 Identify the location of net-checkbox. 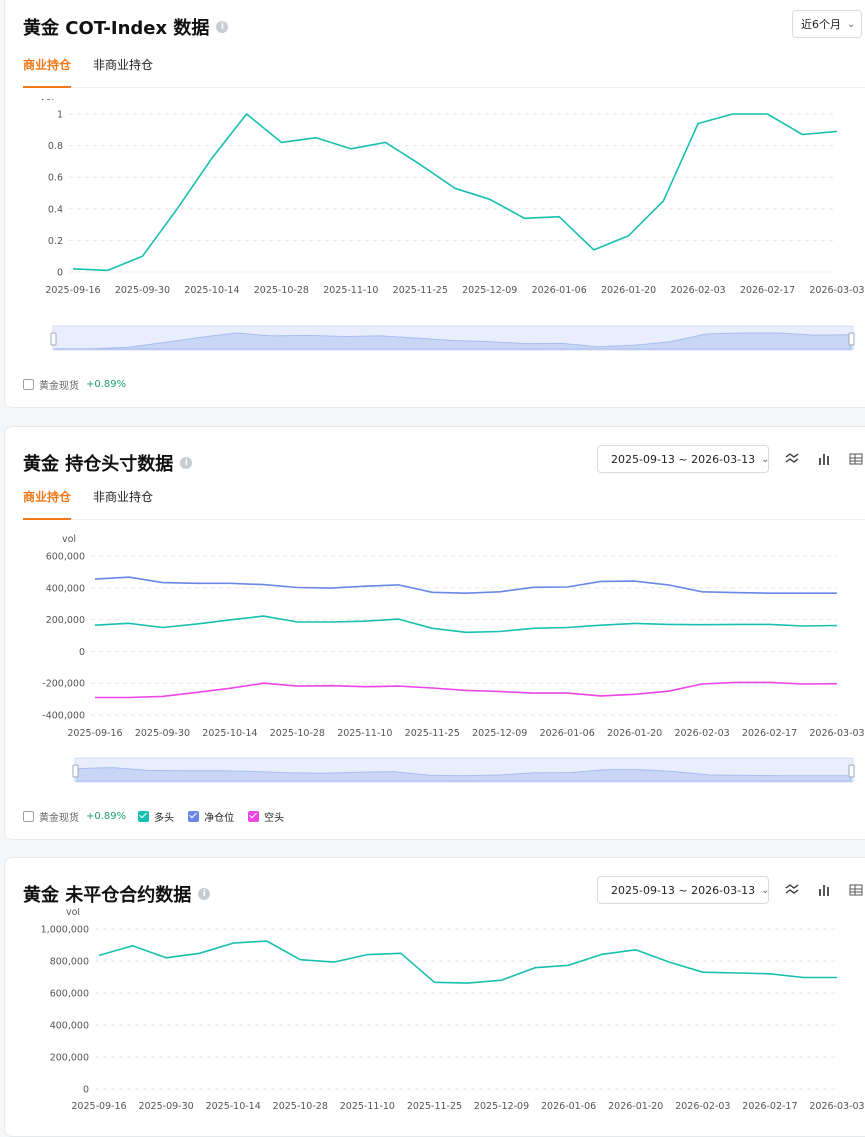
(194, 816).